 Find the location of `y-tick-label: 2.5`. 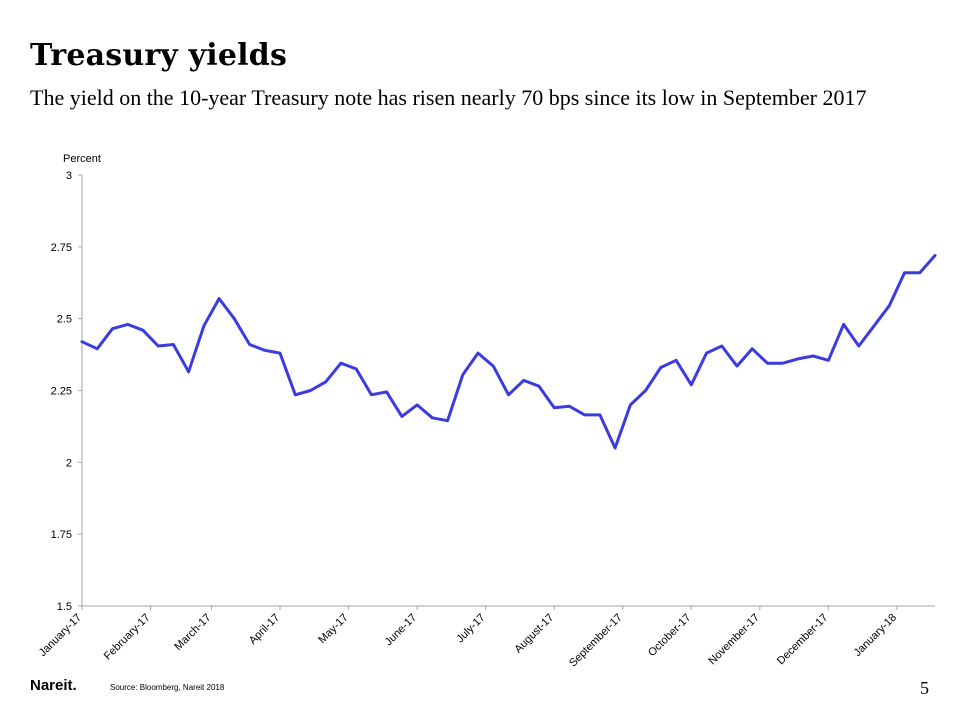

y-tick-label: 2.5 is located at coordinates (64, 320).